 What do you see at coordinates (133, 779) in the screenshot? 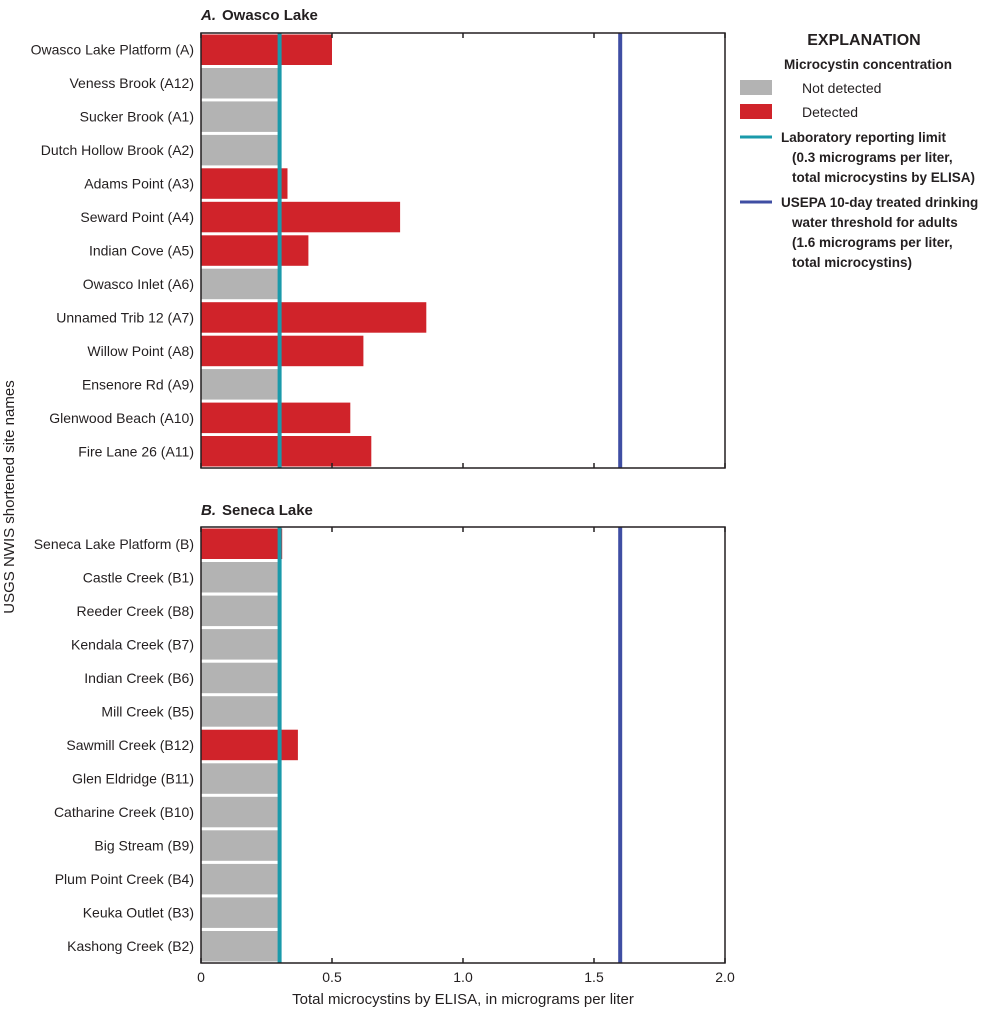
I see `site-label: Glen Eldridge (B11)` at bounding box center [133, 779].